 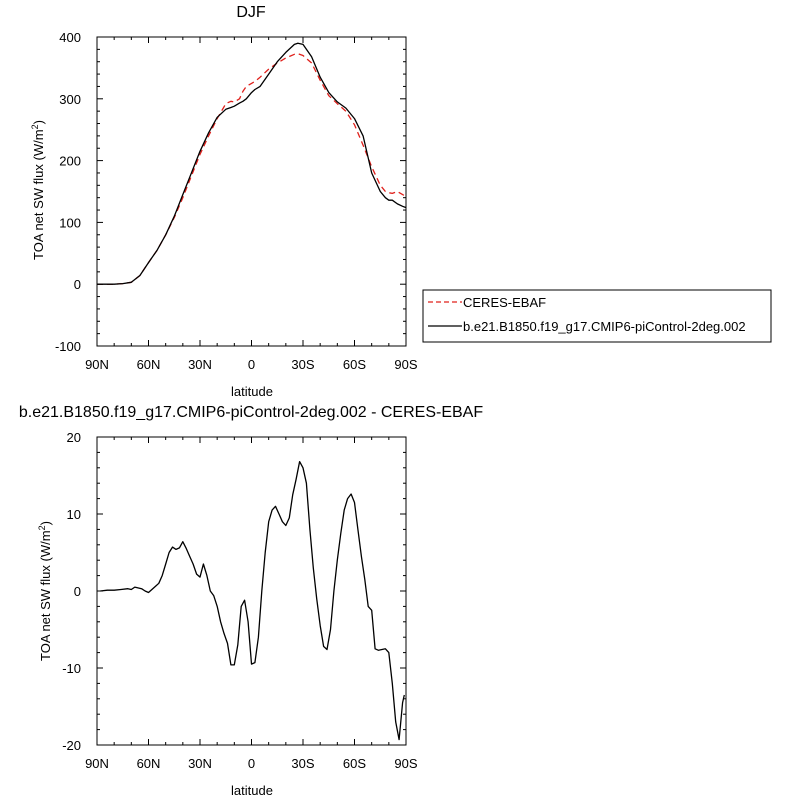 What do you see at coordinates (70, 99) in the screenshot?
I see `panel1-y-tick-label: 300` at bounding box center [70, 99].